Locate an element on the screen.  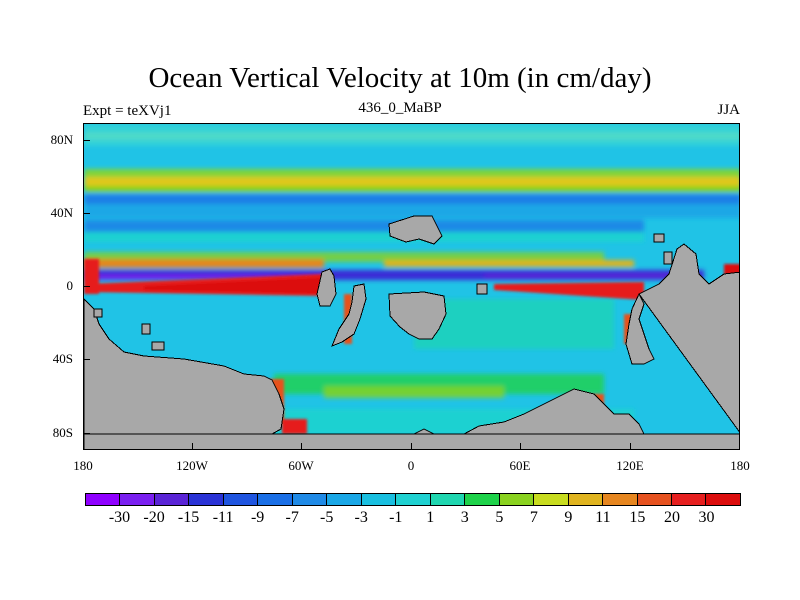
colorbar-label: -20 is located at coordinates (154, 517).